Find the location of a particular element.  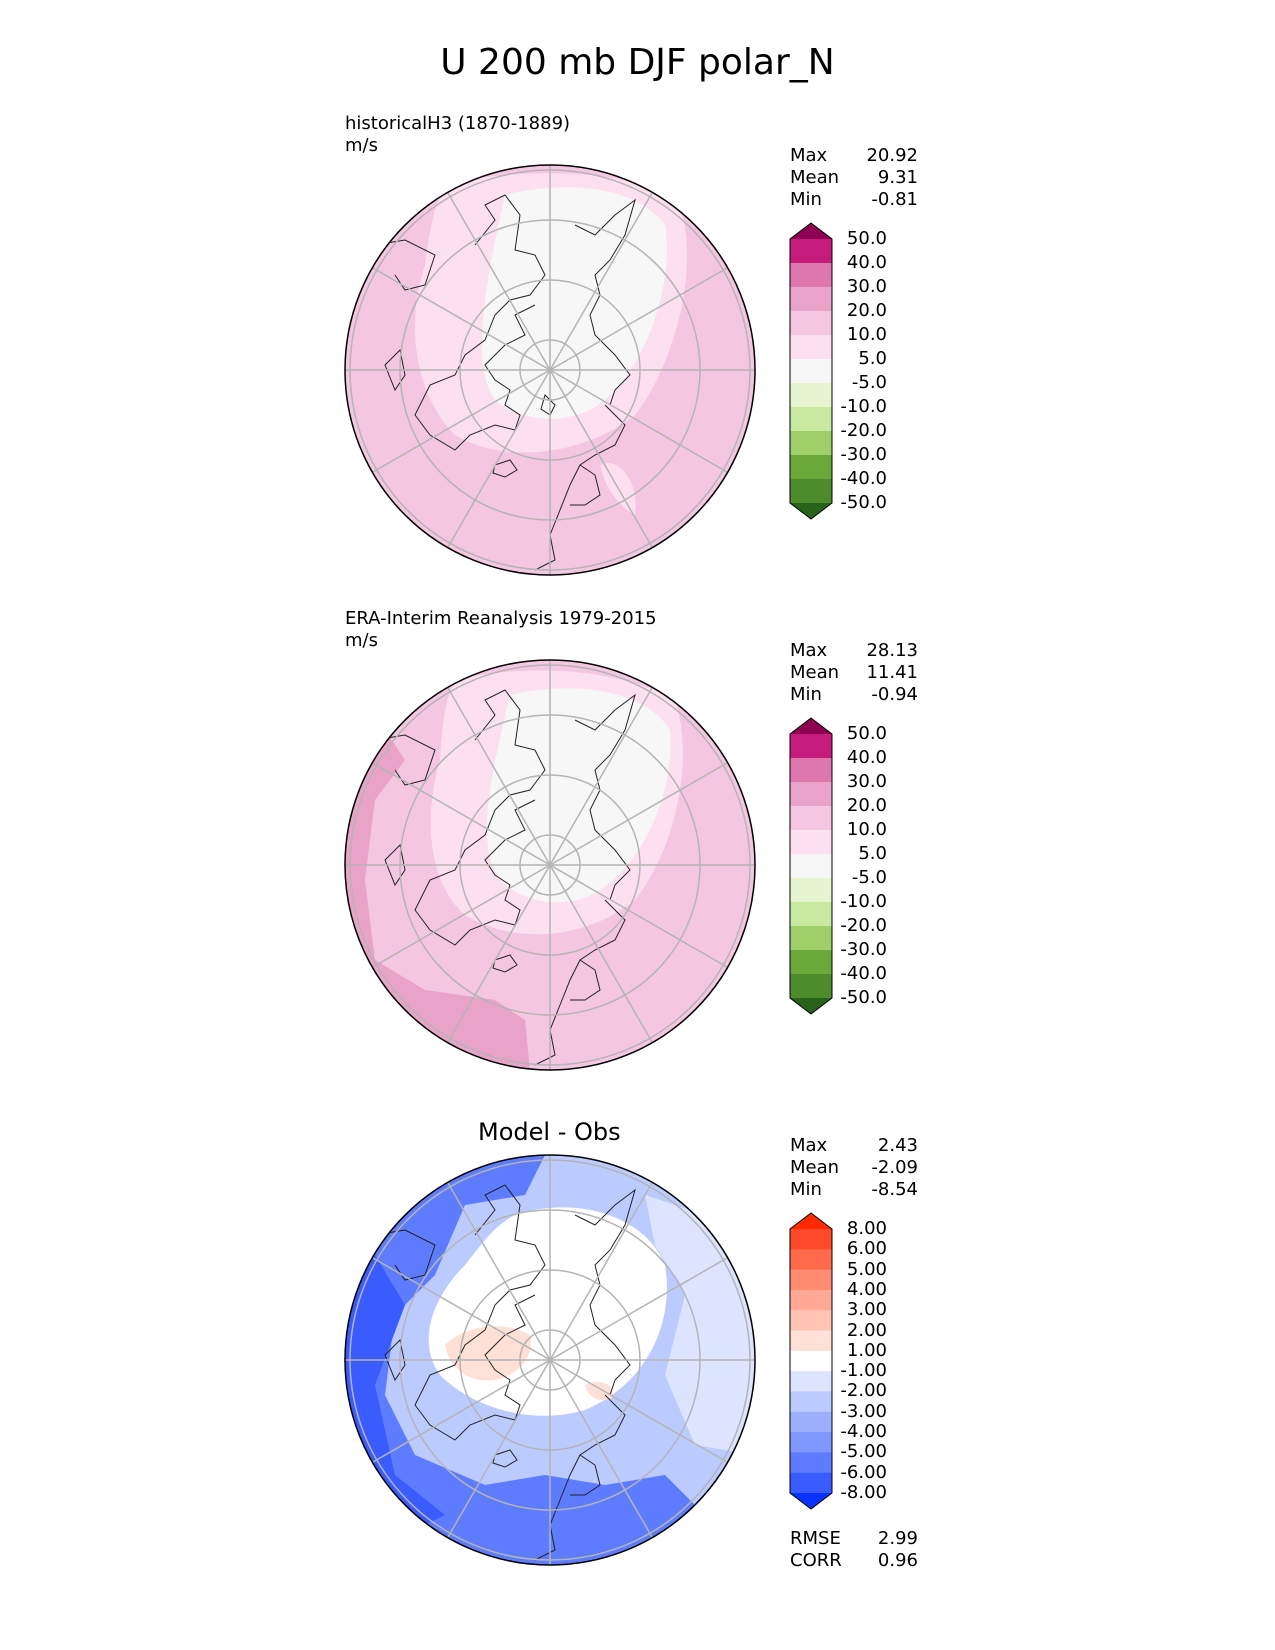

panel-2-colorbar is located at coordinates (811, 866).